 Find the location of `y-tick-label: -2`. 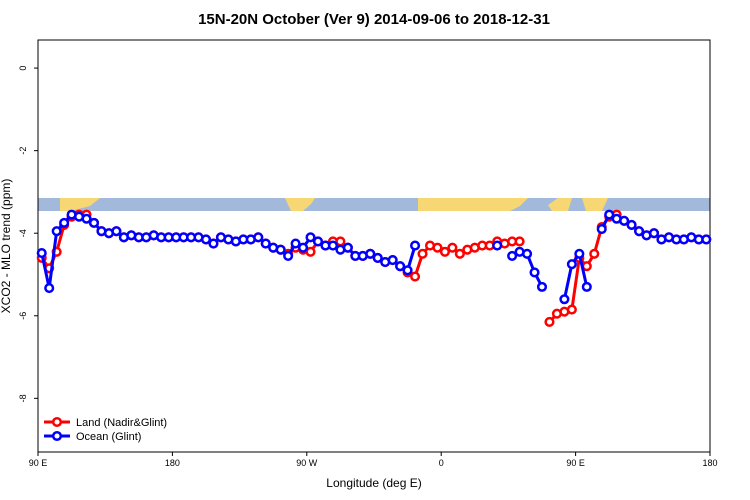

y-tick-label: -2 is located at coordinates (23, 151).